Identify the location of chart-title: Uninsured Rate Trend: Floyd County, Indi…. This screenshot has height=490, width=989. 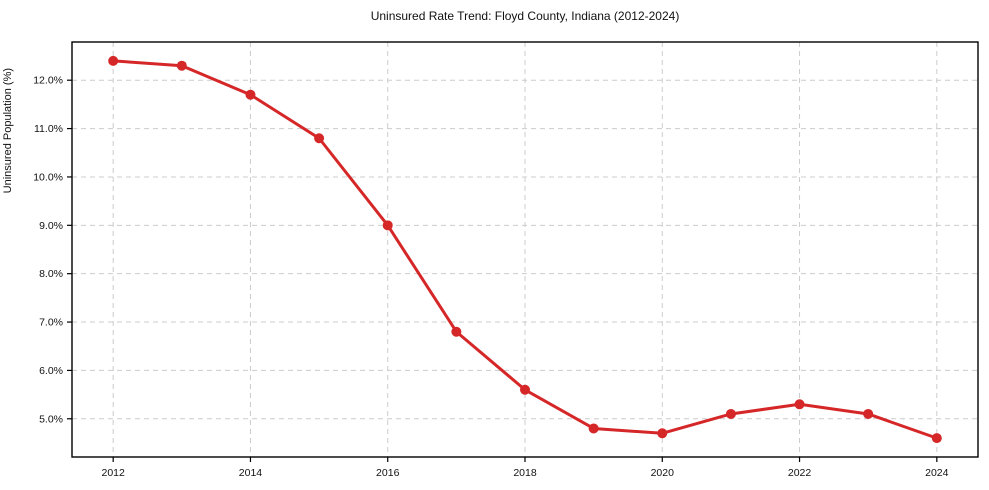
(525, 16).